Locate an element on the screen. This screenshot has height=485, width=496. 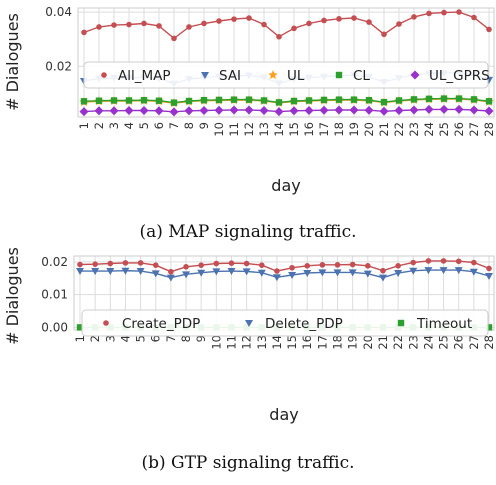
map-chart-caption: (a) MAP signaling traffic. is located at coordinates (248, 232).